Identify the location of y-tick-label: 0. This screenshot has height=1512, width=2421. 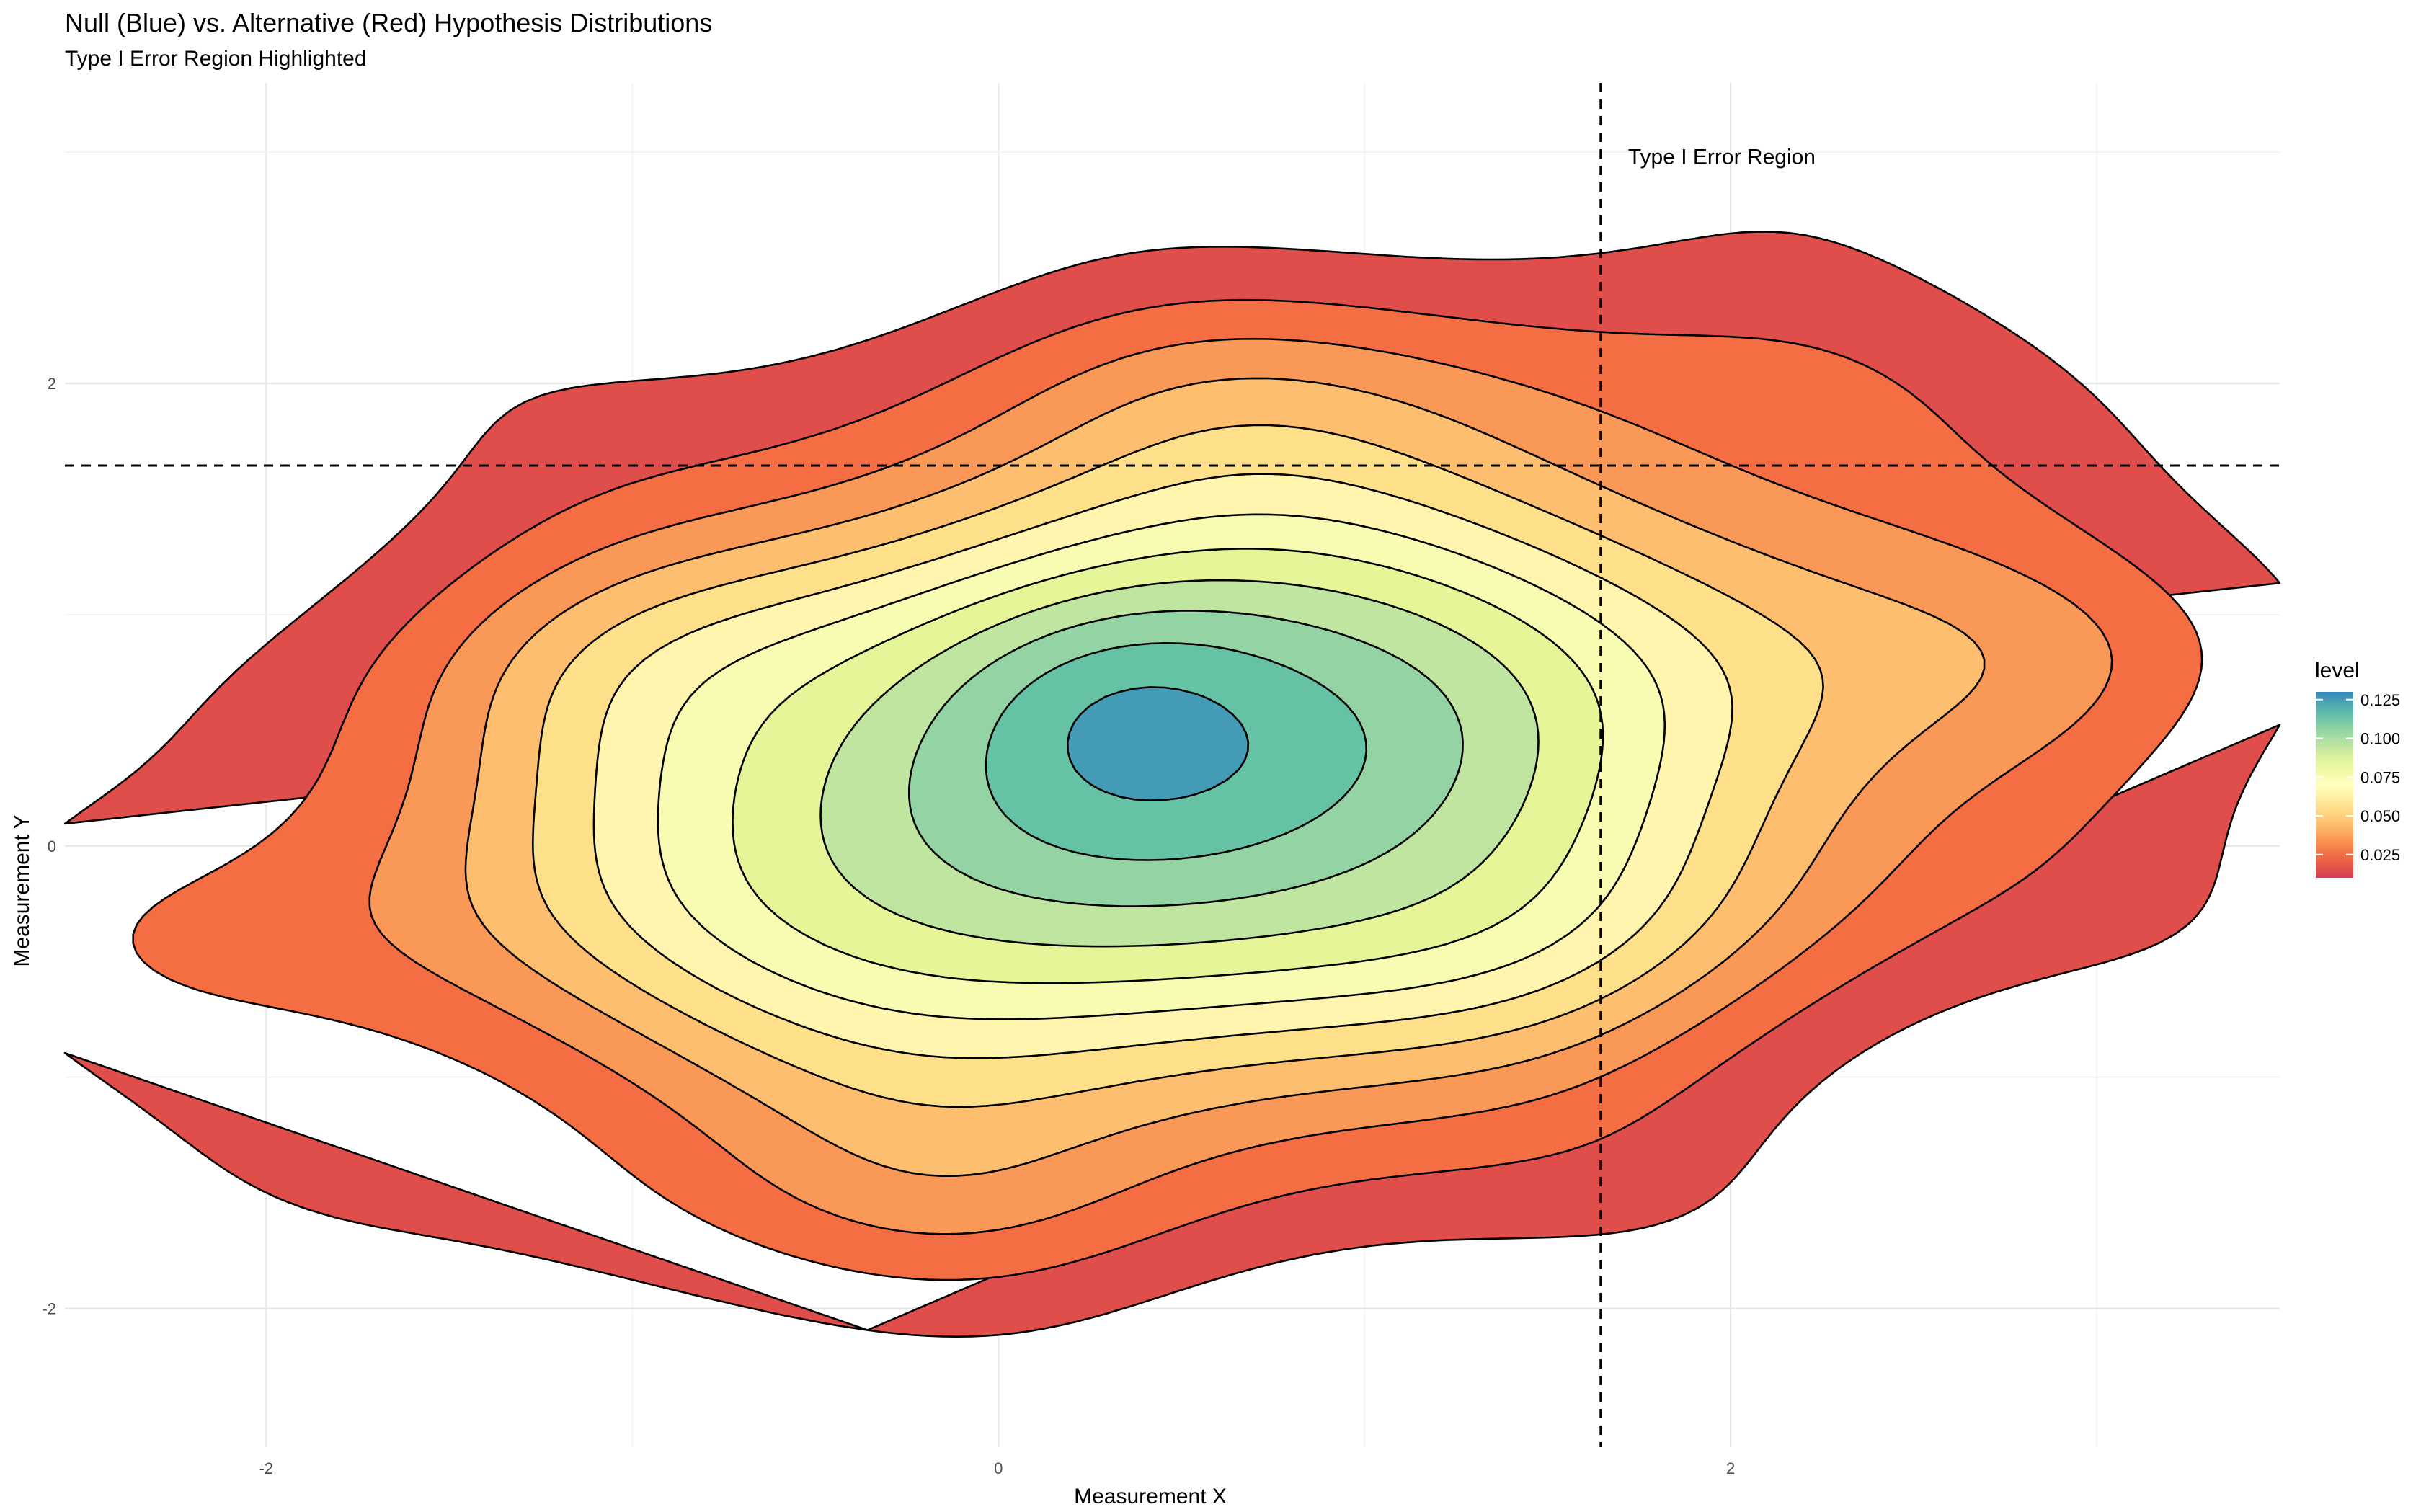
(52, 846).